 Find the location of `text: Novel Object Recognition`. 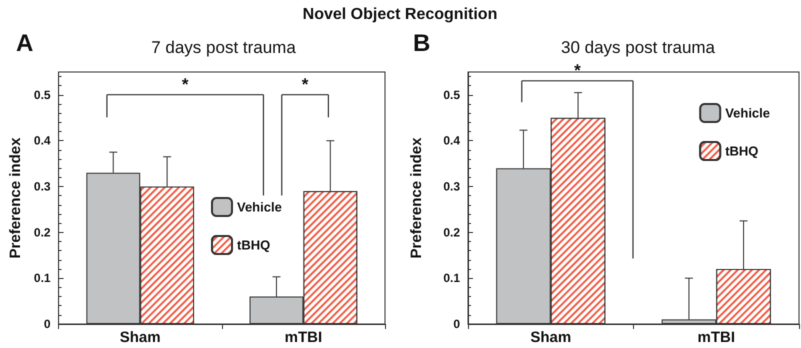

text: Novel Object Recognition is located at coordinates (400, 15).